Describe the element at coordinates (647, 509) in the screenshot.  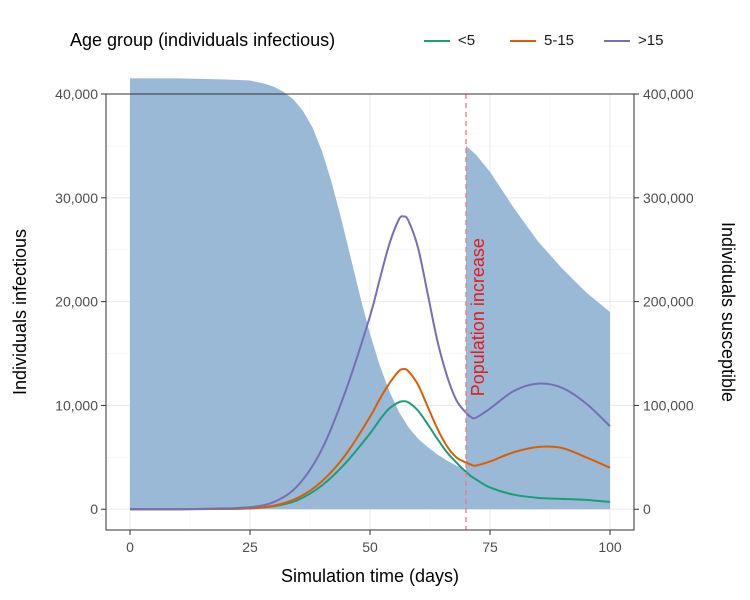
I see `y-tick-label-right: 0` at that location.